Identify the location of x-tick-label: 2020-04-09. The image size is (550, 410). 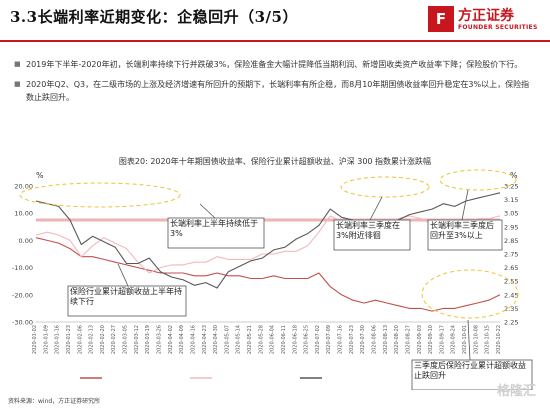
(182, 339).